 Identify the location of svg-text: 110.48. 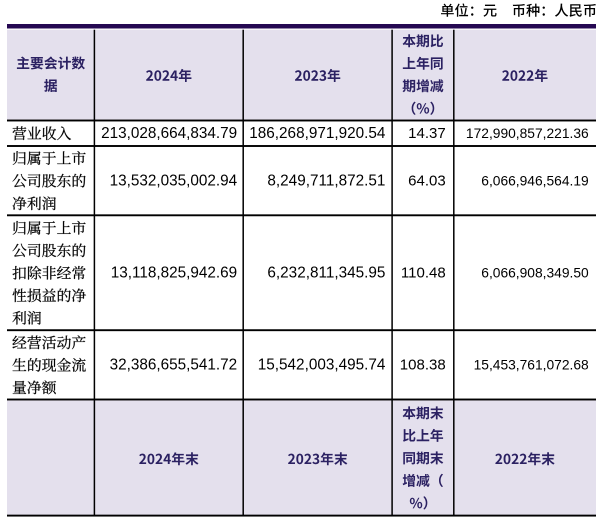
(423, 272).